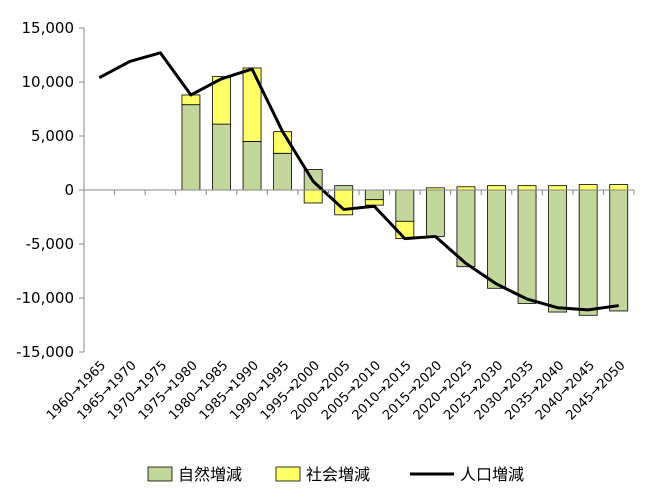 This screenshot has height=495, width=653. What do you see at coordinates (50, 190) in the screenshot?
I see `y-axis: 15,000 10,000 5,000 0 -5,000 -10,000 -15,000` at bounding box center [50, 190].